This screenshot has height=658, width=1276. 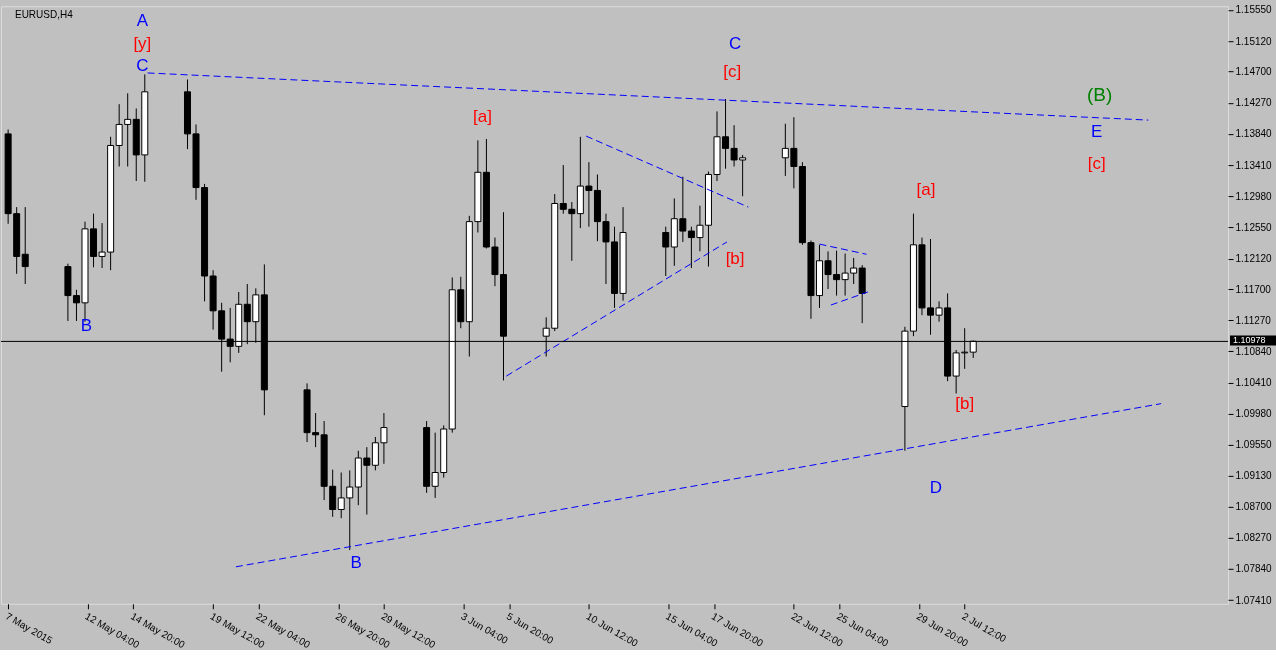 What do you see at coordinates (1254, 10) in the screenshot?
I see `y-tick-label: 1.15550` at bounding box center [1254, 10].